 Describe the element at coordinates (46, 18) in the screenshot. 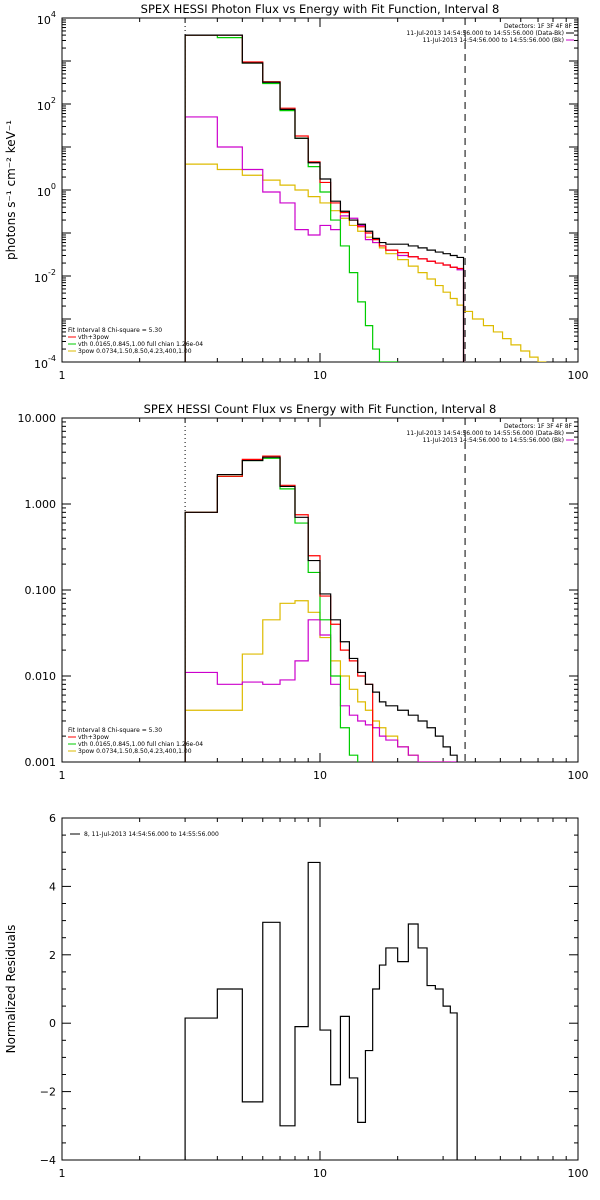

I see `photon-y-tick-label: 10⁴` at that location.